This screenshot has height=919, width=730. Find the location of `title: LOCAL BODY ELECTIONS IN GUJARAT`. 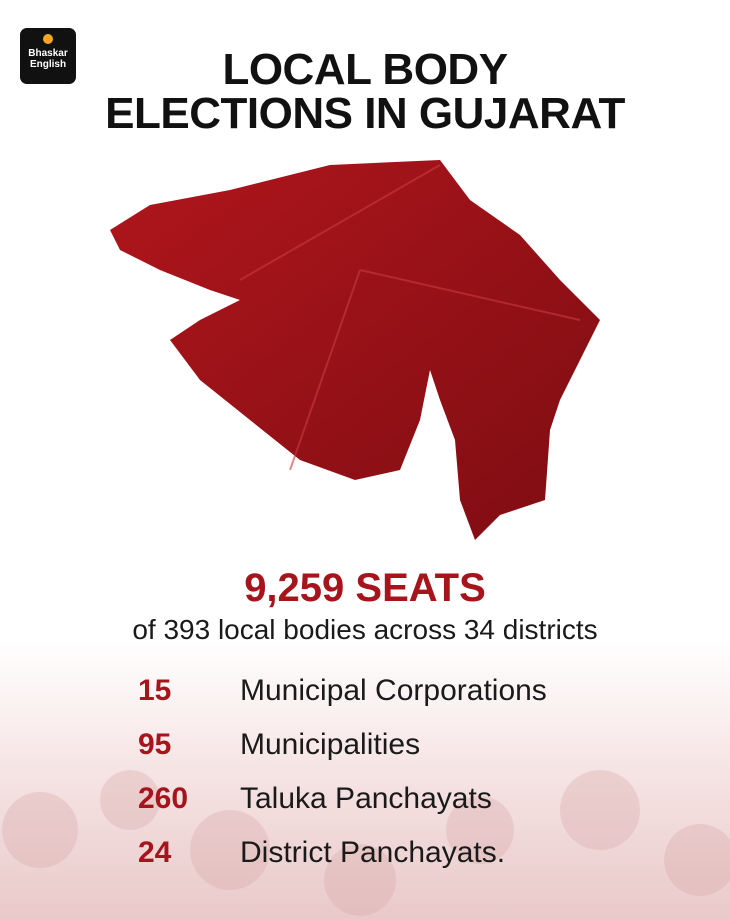

title: LOCAL BODY ELECTIONS IN GUJARAT is located at coordinates (365, 92).